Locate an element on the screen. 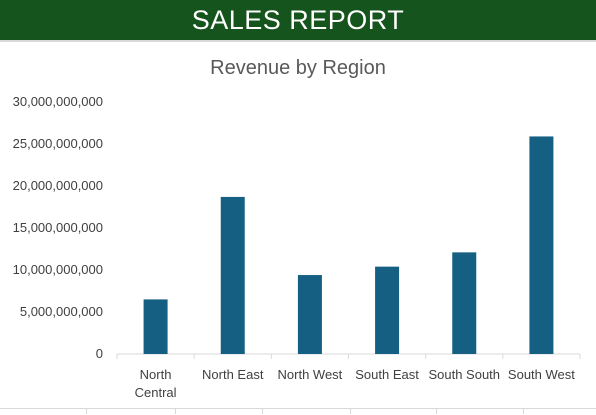  footer-gridline is located at coordinates (298, 411).